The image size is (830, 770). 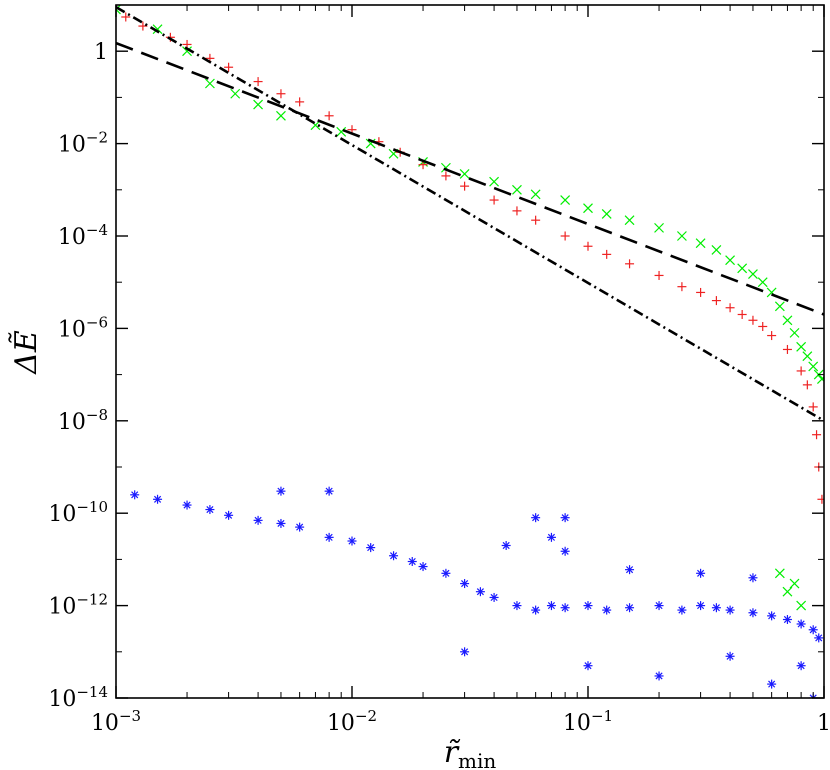 What do you see at coordinates (452, 752) in the screenshot?
I see `x-axis-label-main: r̃` at bounding box center [452, 752].